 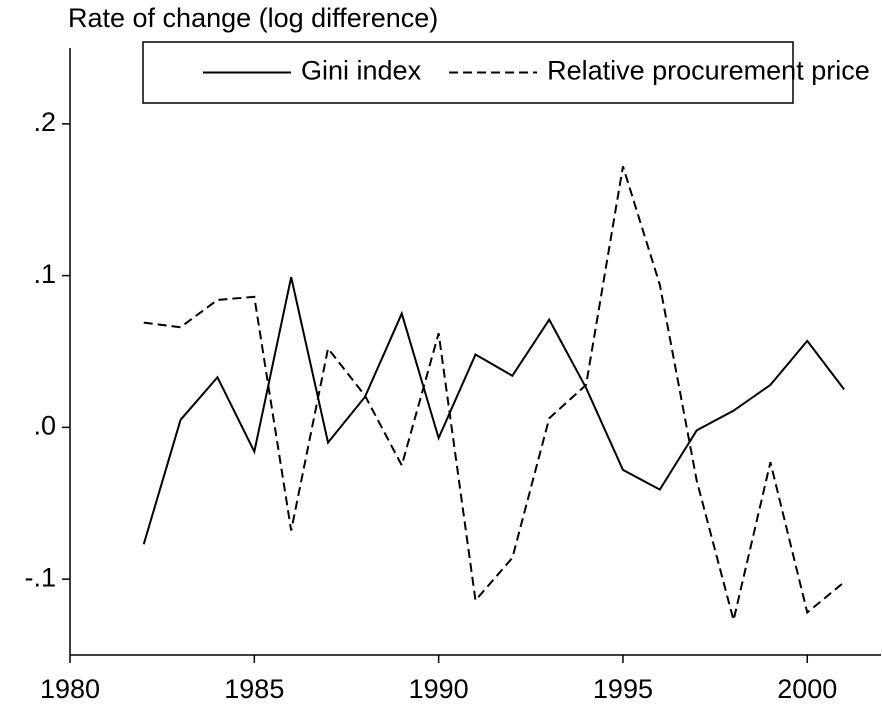 I want to click on x-tick-label: 1995, so click(x=623, y=689).